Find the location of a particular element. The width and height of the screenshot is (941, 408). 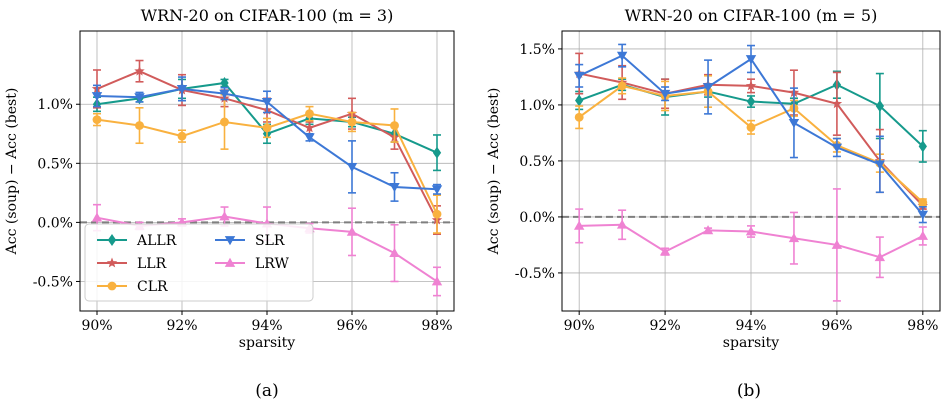

legend-box is located at coordinates (199, 262).